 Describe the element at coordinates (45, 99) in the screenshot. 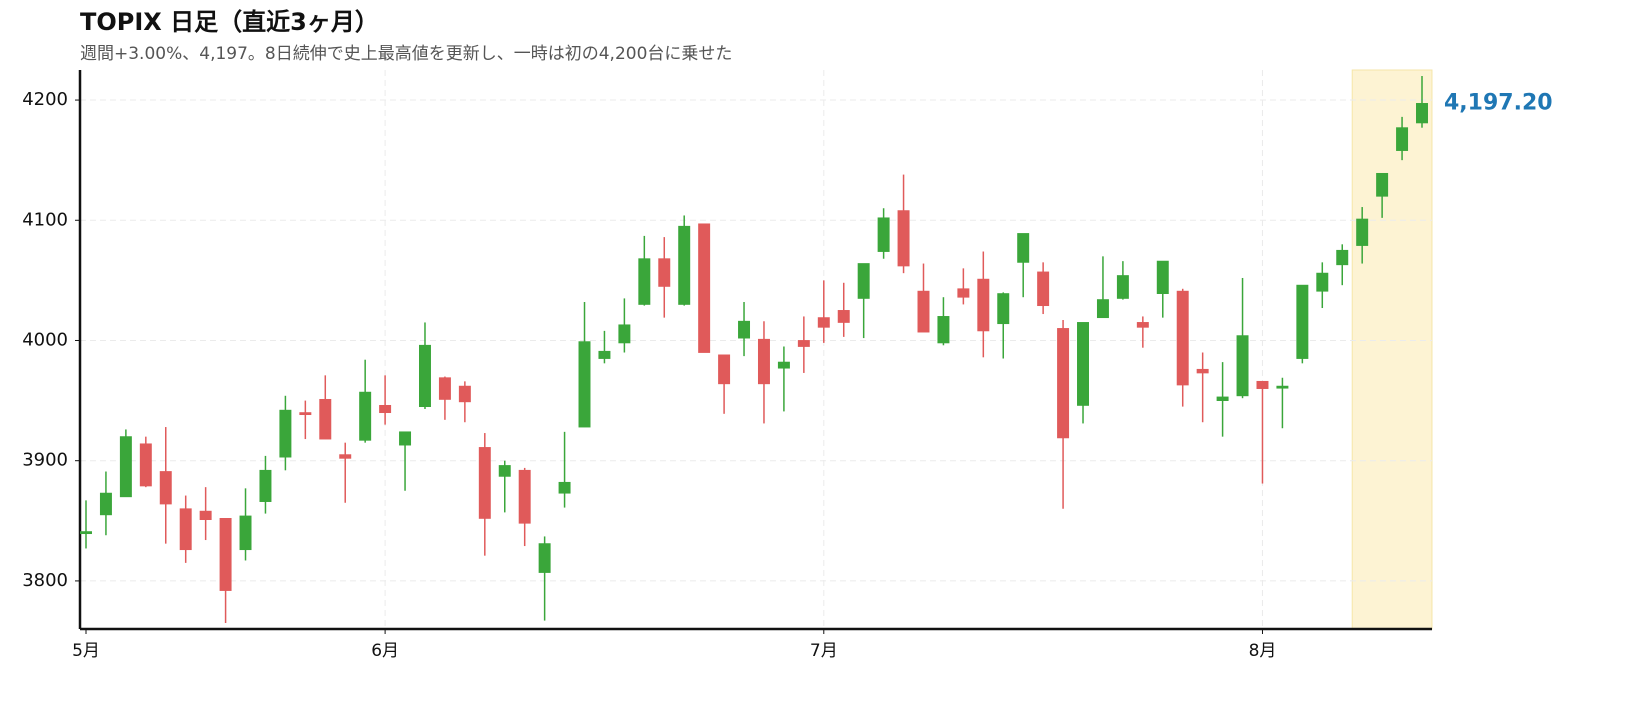

I see `y-tick-label: 4200` at that location.